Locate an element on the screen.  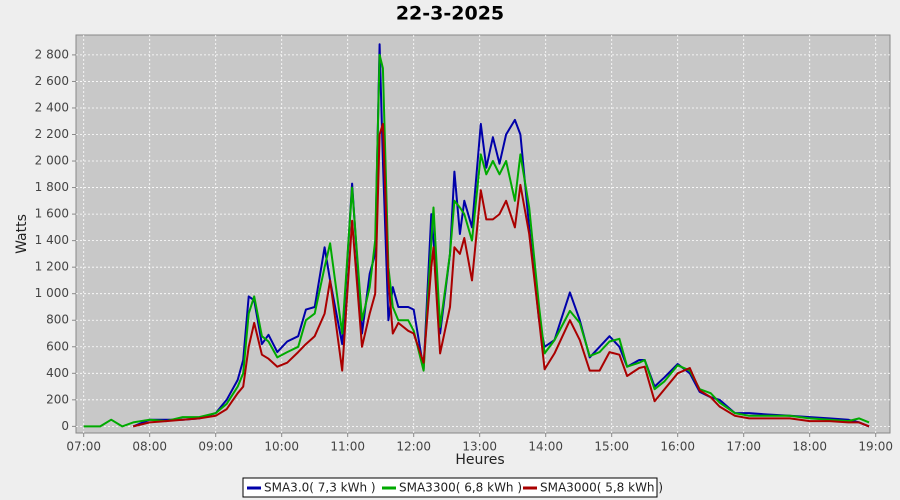
x-tick-label: 12:00 is located at coordinates (413, 447).